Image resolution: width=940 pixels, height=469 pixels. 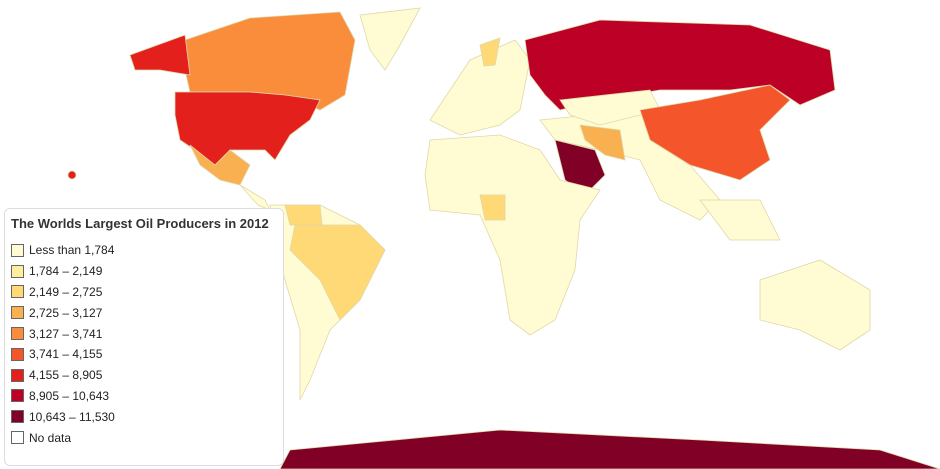 What do you see at coordinates (144, 416) in the screenshot?
I see `legend-item: 10,643 – 11,530` at bounding box center [144, 416].